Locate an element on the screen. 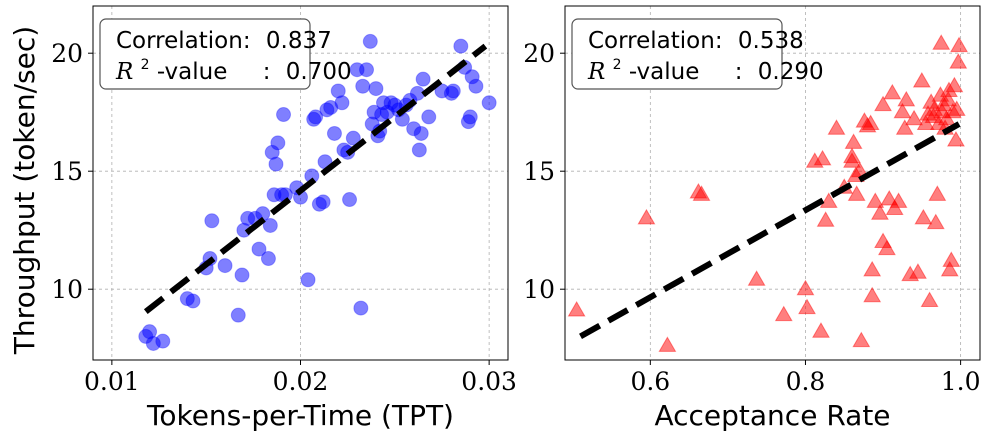 This screenshot has width=996, height=443. x-tick-label: 1.0 is located at coordinates (961, 381).